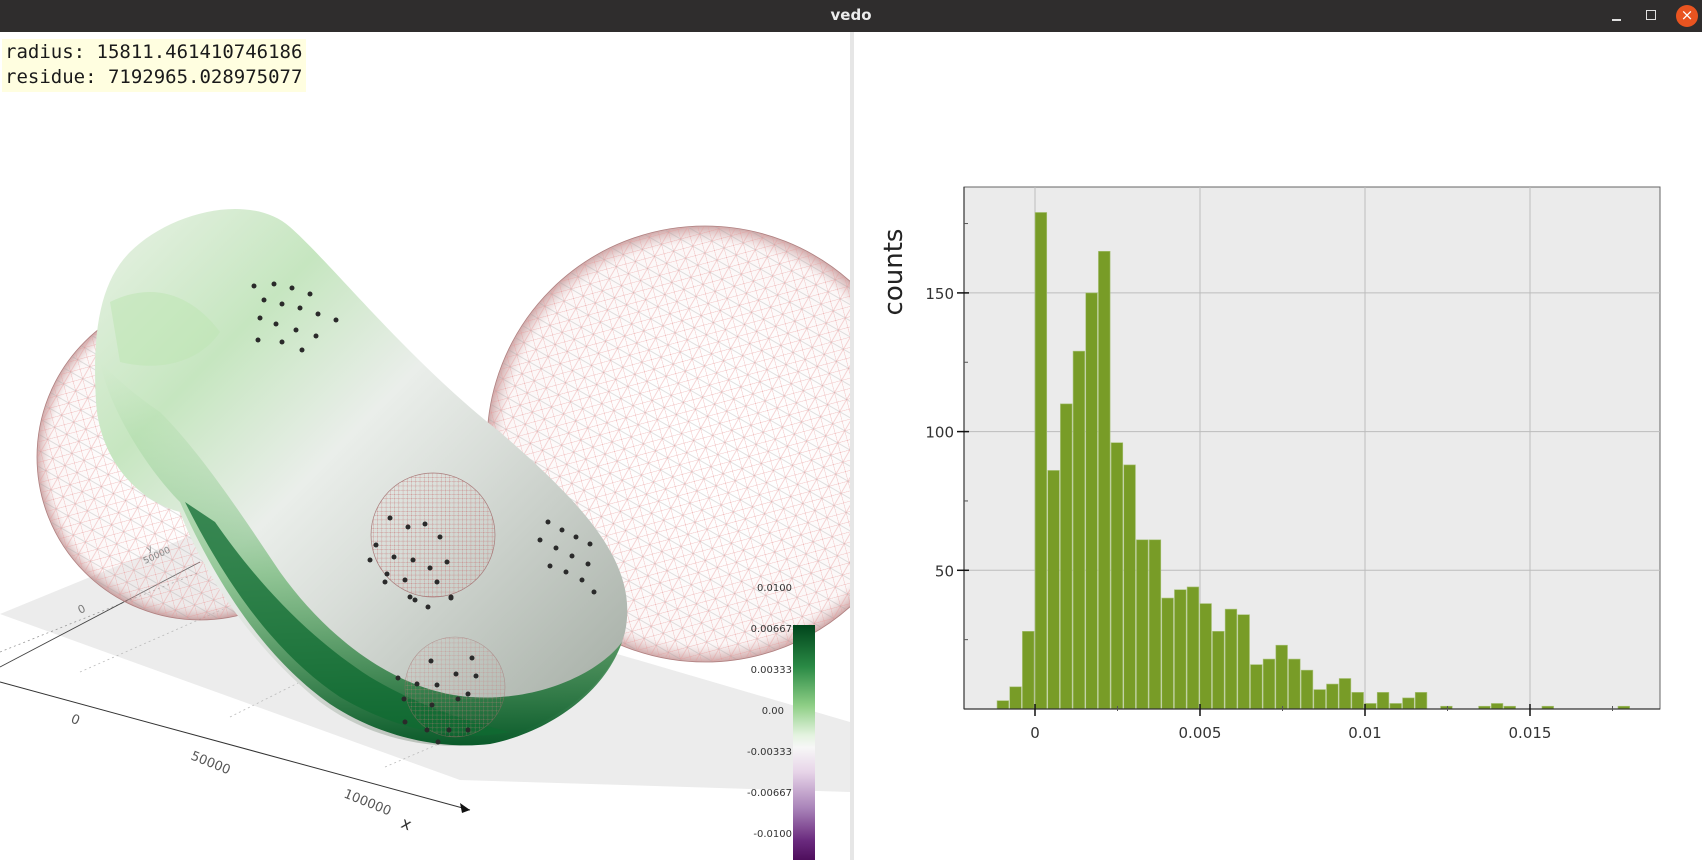 This screenshot has width=1702, height=860. What do you see at coordinates (772, 834) in the screenshot?
I see `colorbar-label: -0.0100` at bounding box center [772, 834].